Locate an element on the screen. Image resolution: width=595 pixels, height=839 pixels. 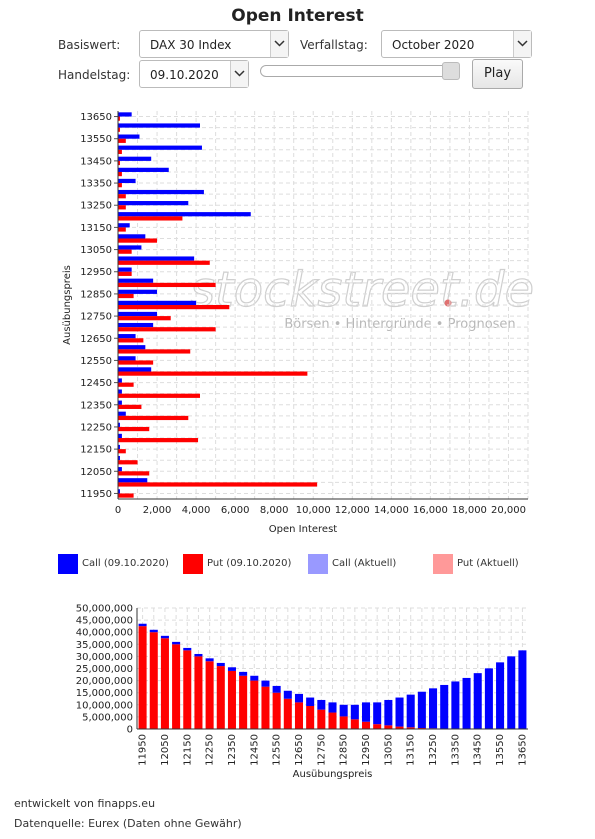
basiswert-select: DAX 30 Index is located at coordinates (214, 44).